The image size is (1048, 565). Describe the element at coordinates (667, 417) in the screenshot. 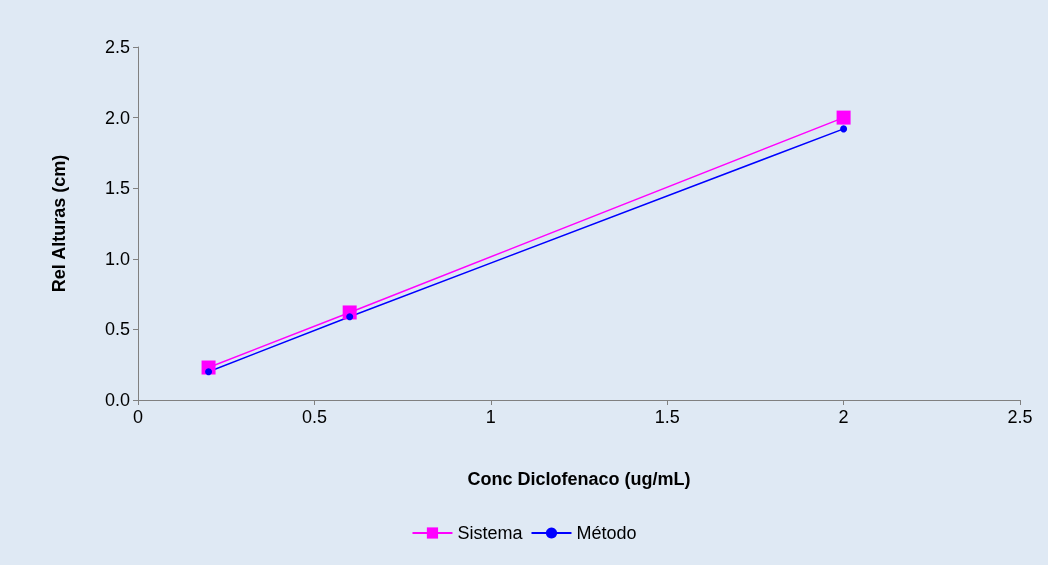

I see `x-tick-label: 1.5` at that location.